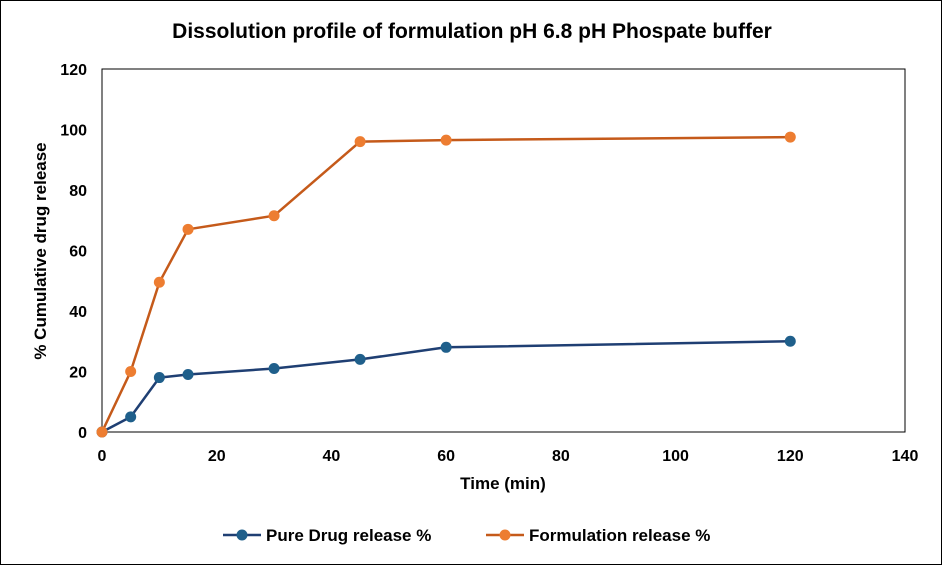 This screenshot has width=942, height=565. What do you see at coordinates (78, 373) in the screenshot?
I see `y-tick-label: 20` at bounding box center [78, 373].